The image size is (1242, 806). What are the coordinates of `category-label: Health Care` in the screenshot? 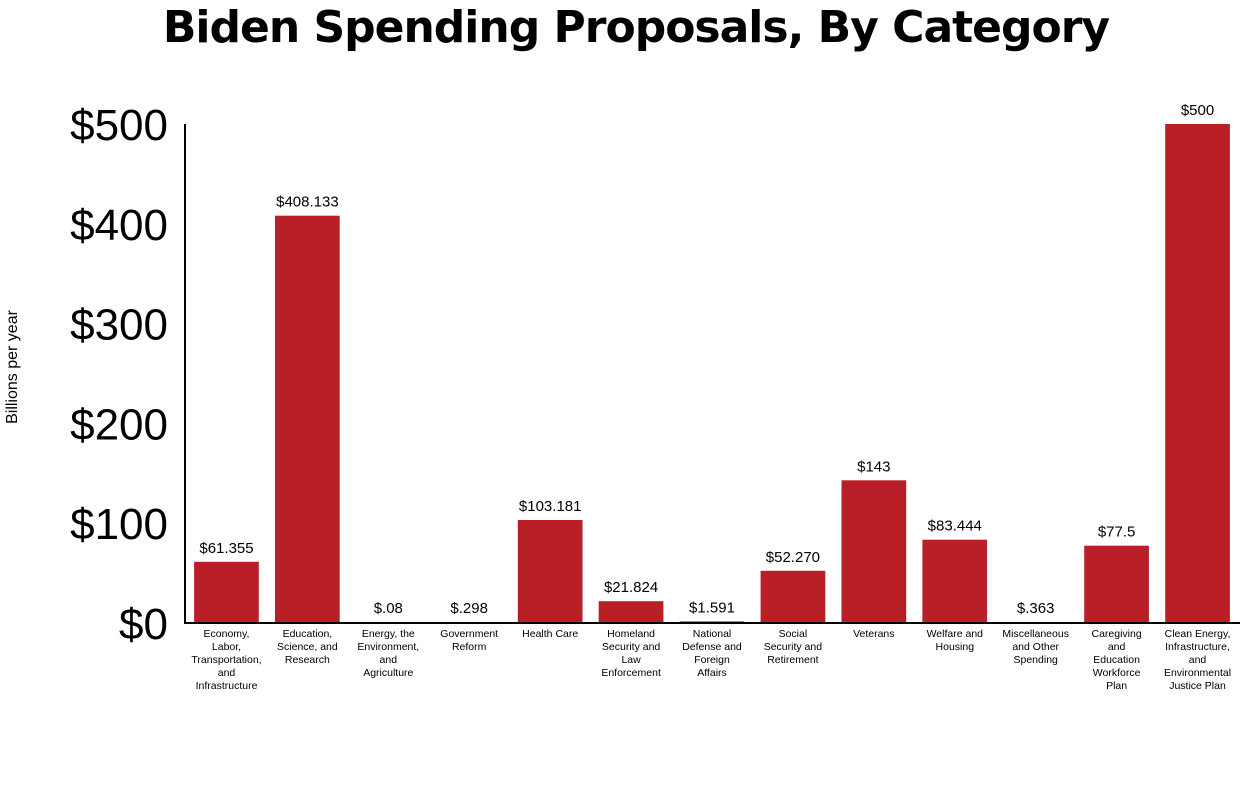 It's located at (550, 634).